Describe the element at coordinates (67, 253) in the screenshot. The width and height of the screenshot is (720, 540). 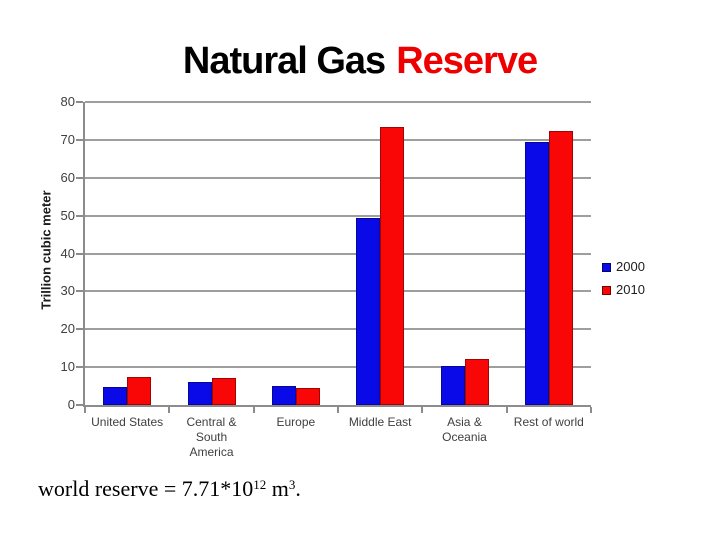
I see `y-tick-label-40: 40` at that location.